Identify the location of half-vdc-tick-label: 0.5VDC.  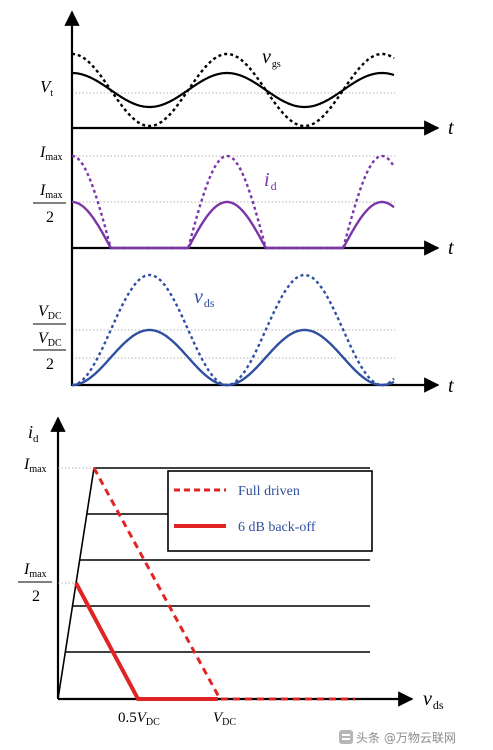
(139, 719).